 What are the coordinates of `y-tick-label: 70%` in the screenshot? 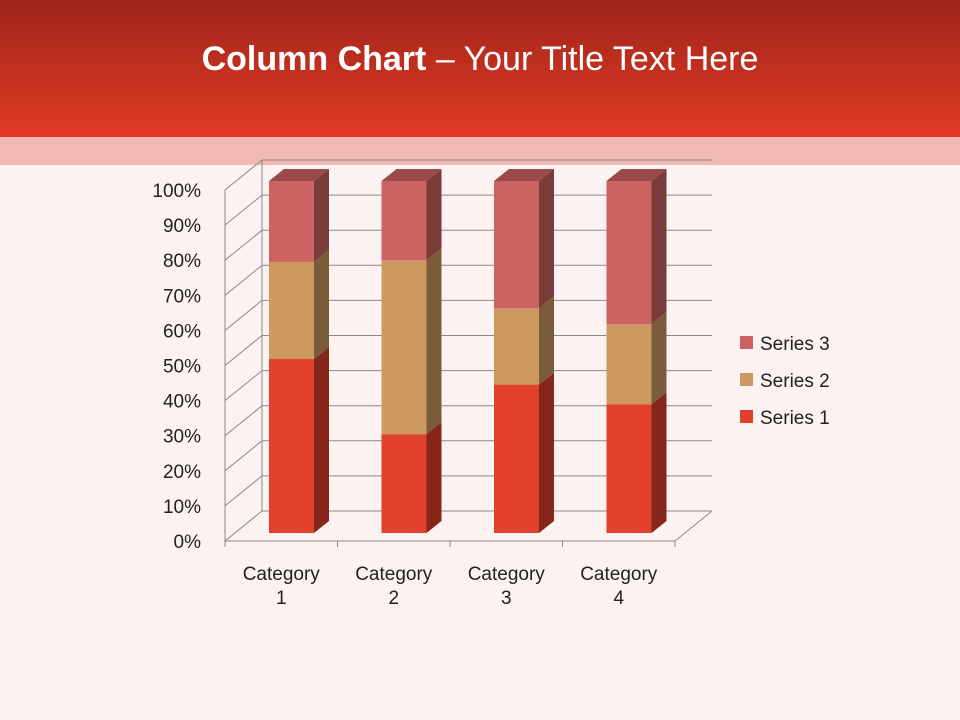 It's located at (182, 296).